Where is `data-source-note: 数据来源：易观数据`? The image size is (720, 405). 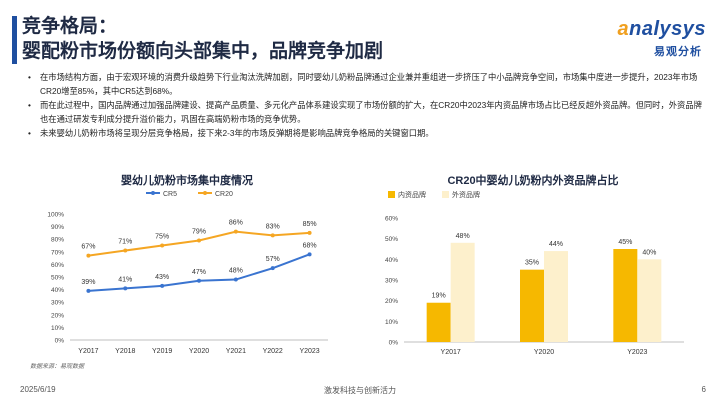
data-source-note: 数据来源：易观数据 is located at coordinates (57, 367).